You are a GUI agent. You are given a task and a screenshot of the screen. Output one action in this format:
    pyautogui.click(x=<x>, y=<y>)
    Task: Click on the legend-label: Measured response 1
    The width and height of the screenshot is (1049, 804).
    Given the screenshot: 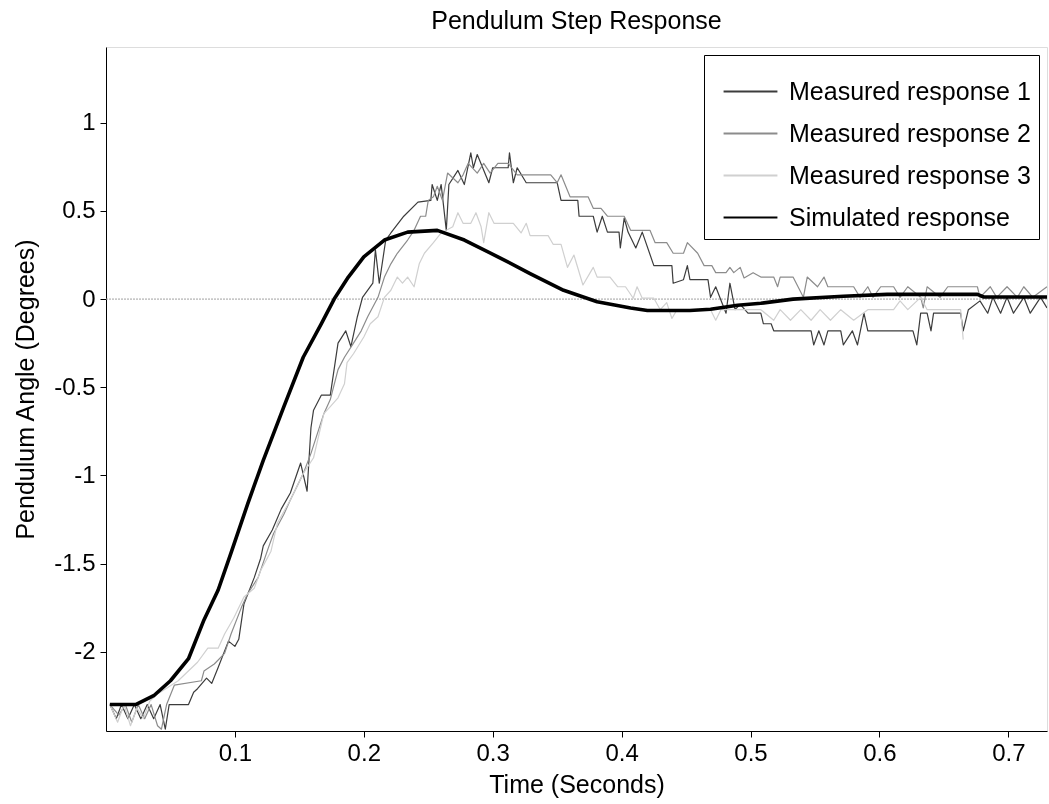 What is the action you would take?
    pyautogui.click(x=910, y=90)
    